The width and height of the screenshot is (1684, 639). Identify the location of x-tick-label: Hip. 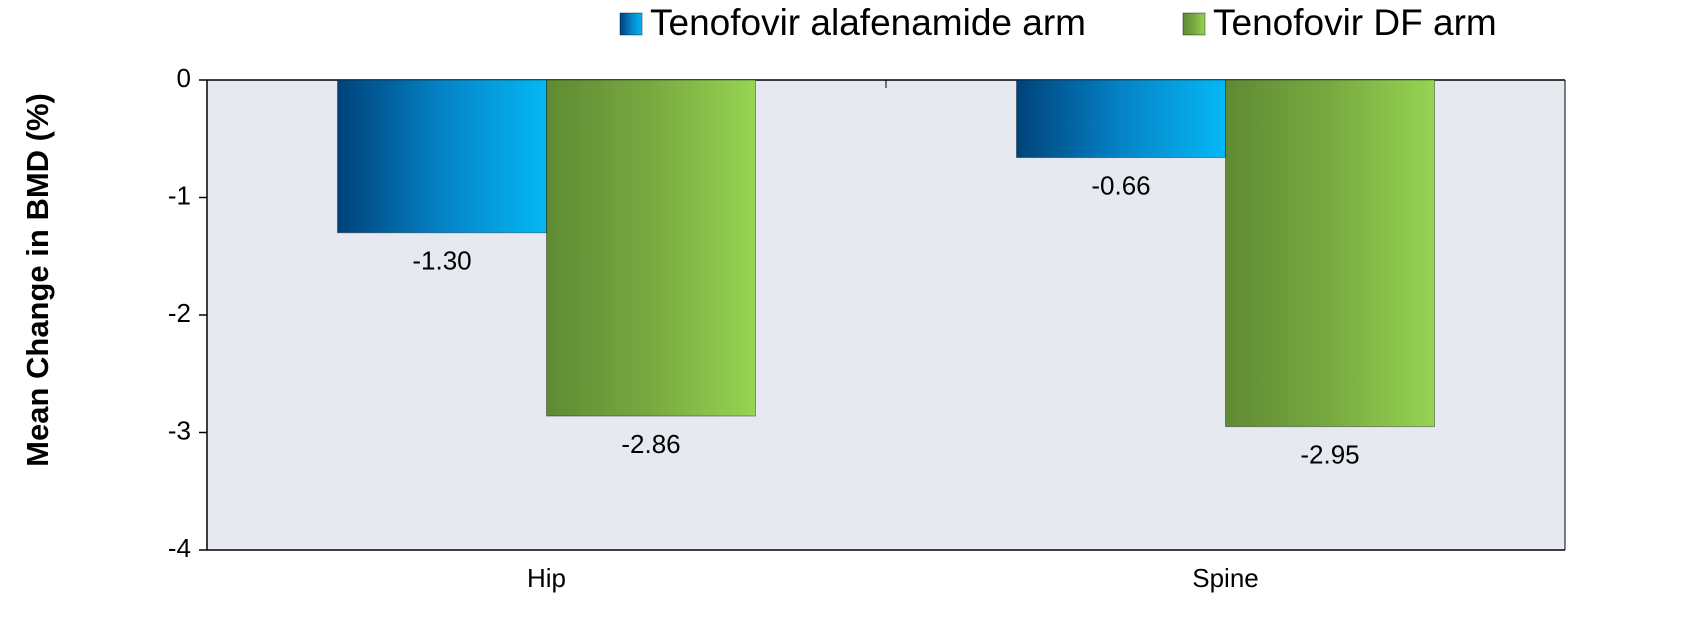
(546, 578).